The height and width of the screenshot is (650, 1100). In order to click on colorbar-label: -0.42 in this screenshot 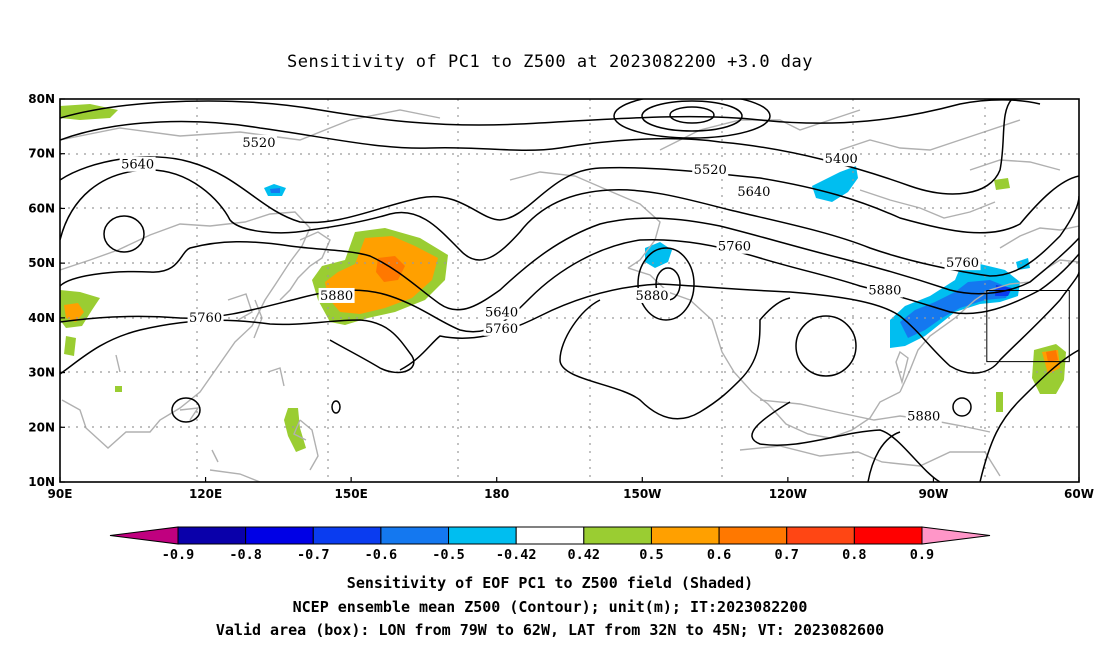, I will do `click(516, 555)`.